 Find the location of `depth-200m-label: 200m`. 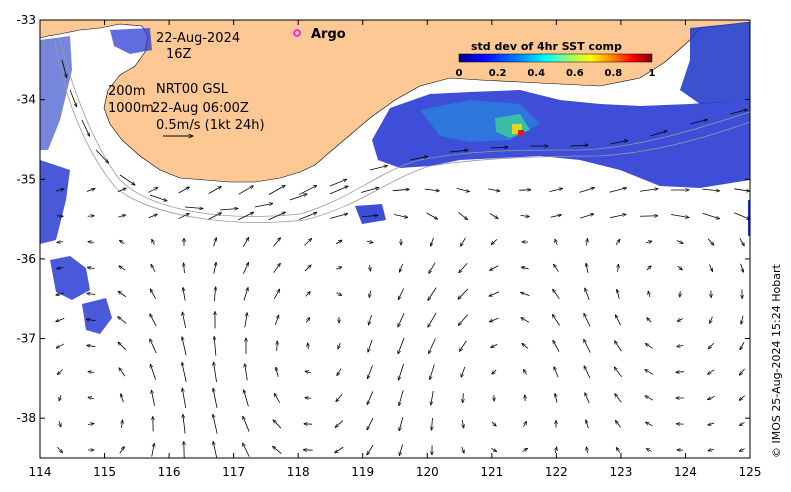

depth-200m-label: 200m is located at coordinates (126, 91).